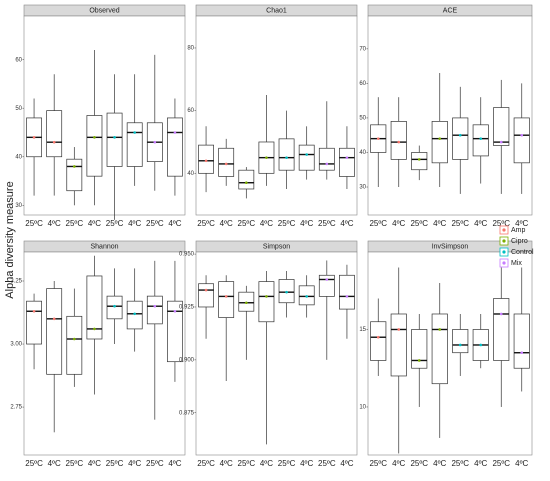  What do you see at coordinates (187, 360) in the screenshot?
I see `y-tick-label: 0.900` at bounding box center [187, 360].